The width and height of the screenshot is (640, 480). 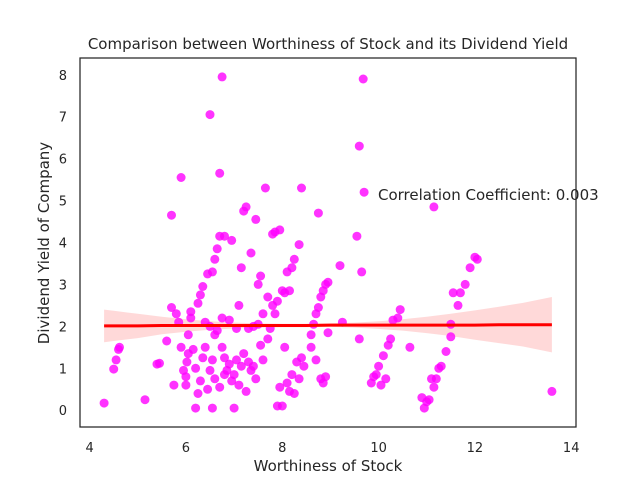 I want to click on x-tick-label: 4, so click(x=89, y=448).